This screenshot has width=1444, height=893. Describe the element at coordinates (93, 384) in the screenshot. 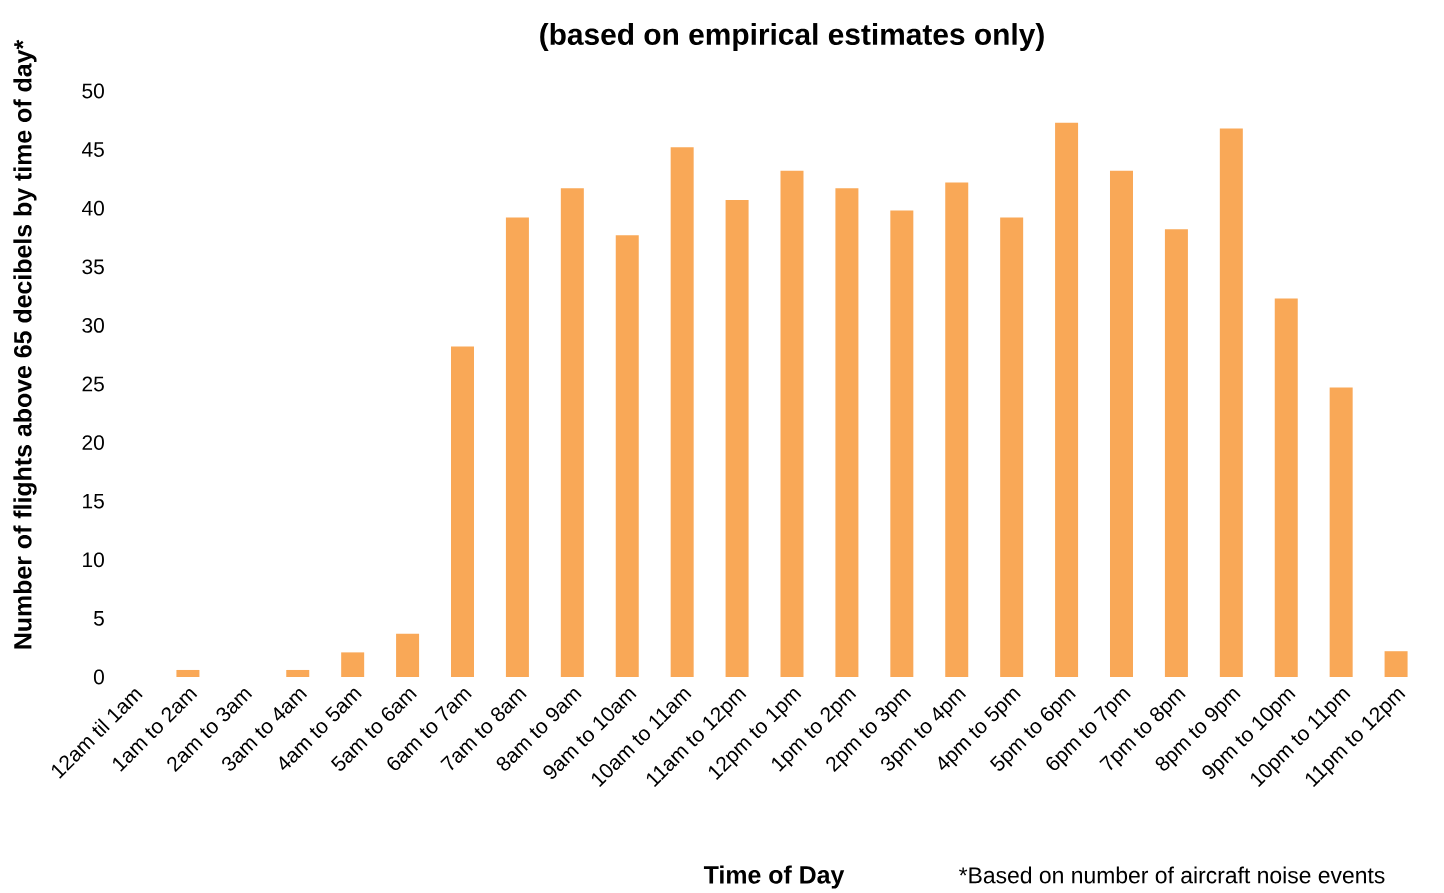

I see `y-tick-label: 25` at that location.